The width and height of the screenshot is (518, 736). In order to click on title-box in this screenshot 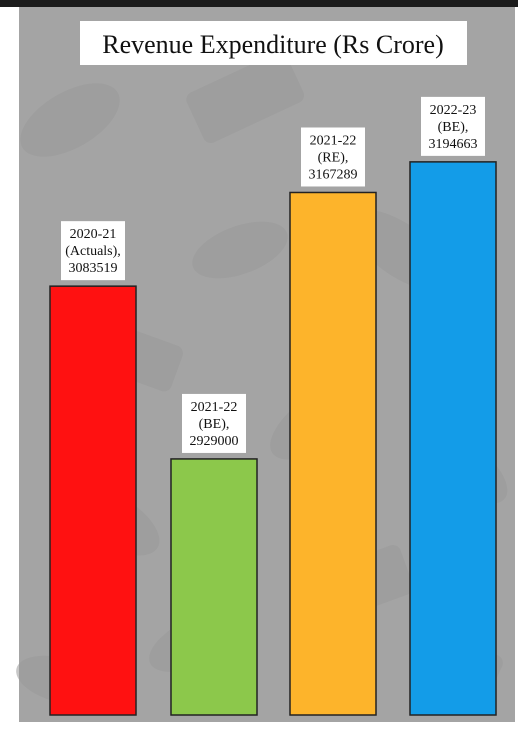, I will do `click(273, 43)`.